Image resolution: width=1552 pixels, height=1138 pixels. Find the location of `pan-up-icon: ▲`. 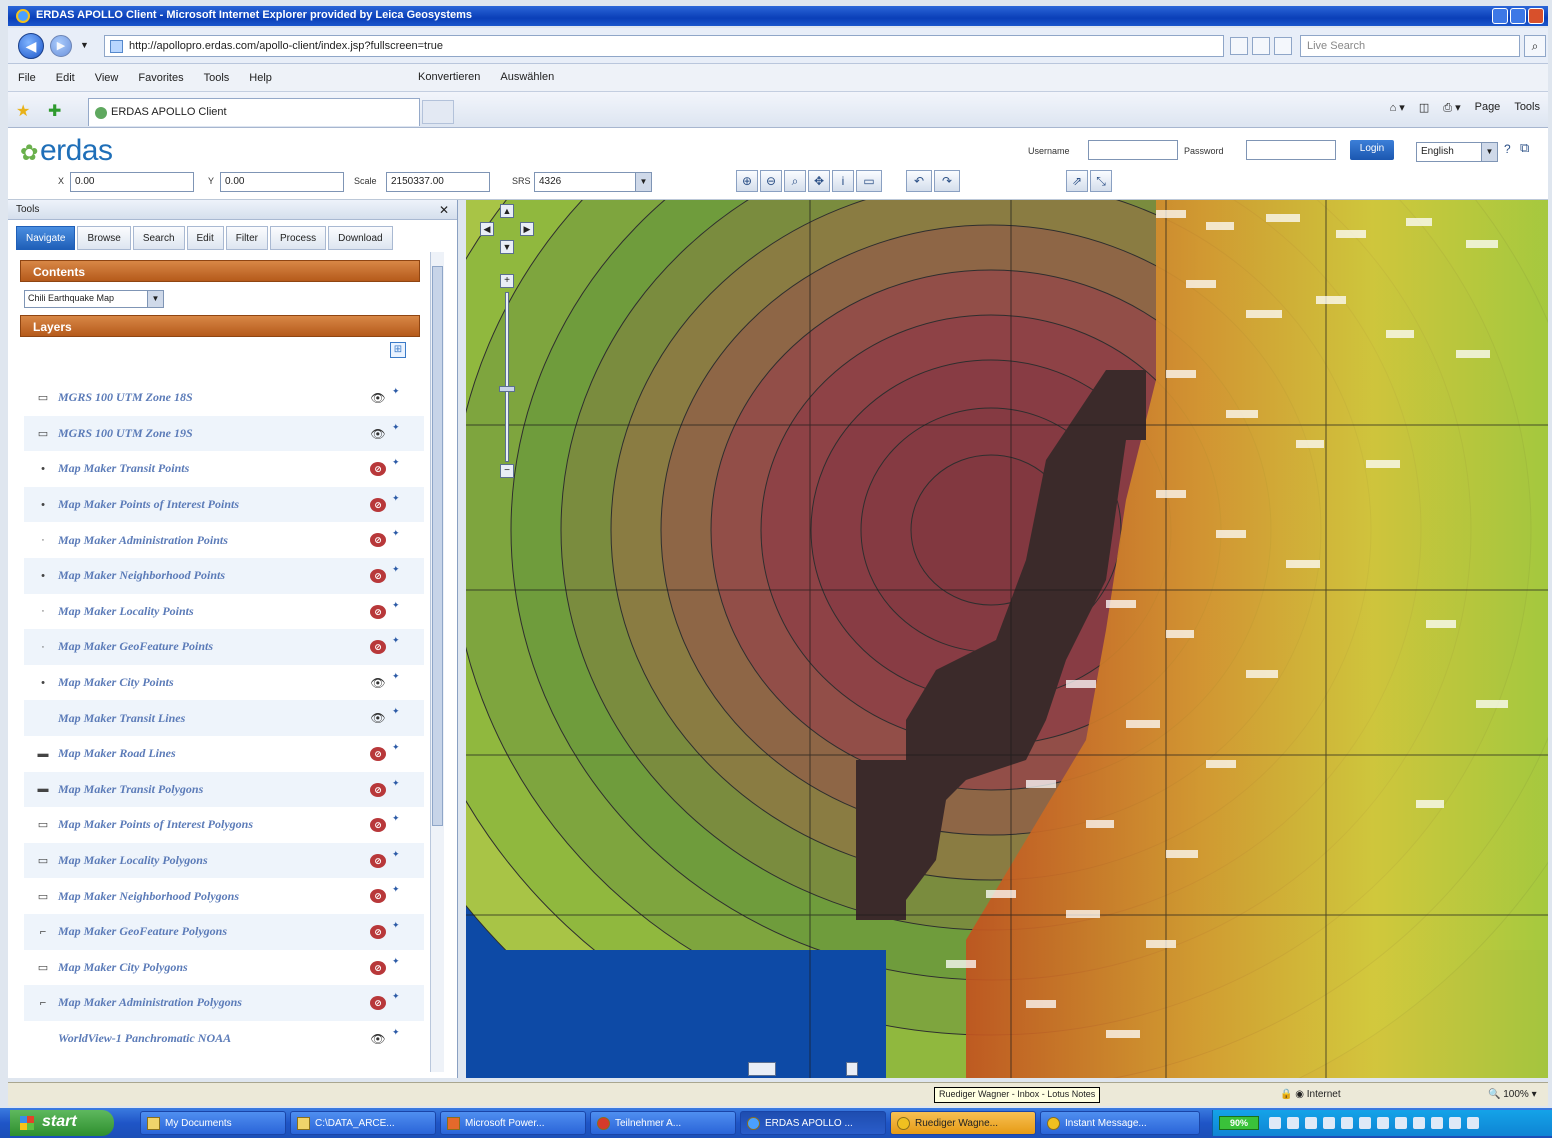

pan-up-icon: ▲ is located at coordinates (507, 211).